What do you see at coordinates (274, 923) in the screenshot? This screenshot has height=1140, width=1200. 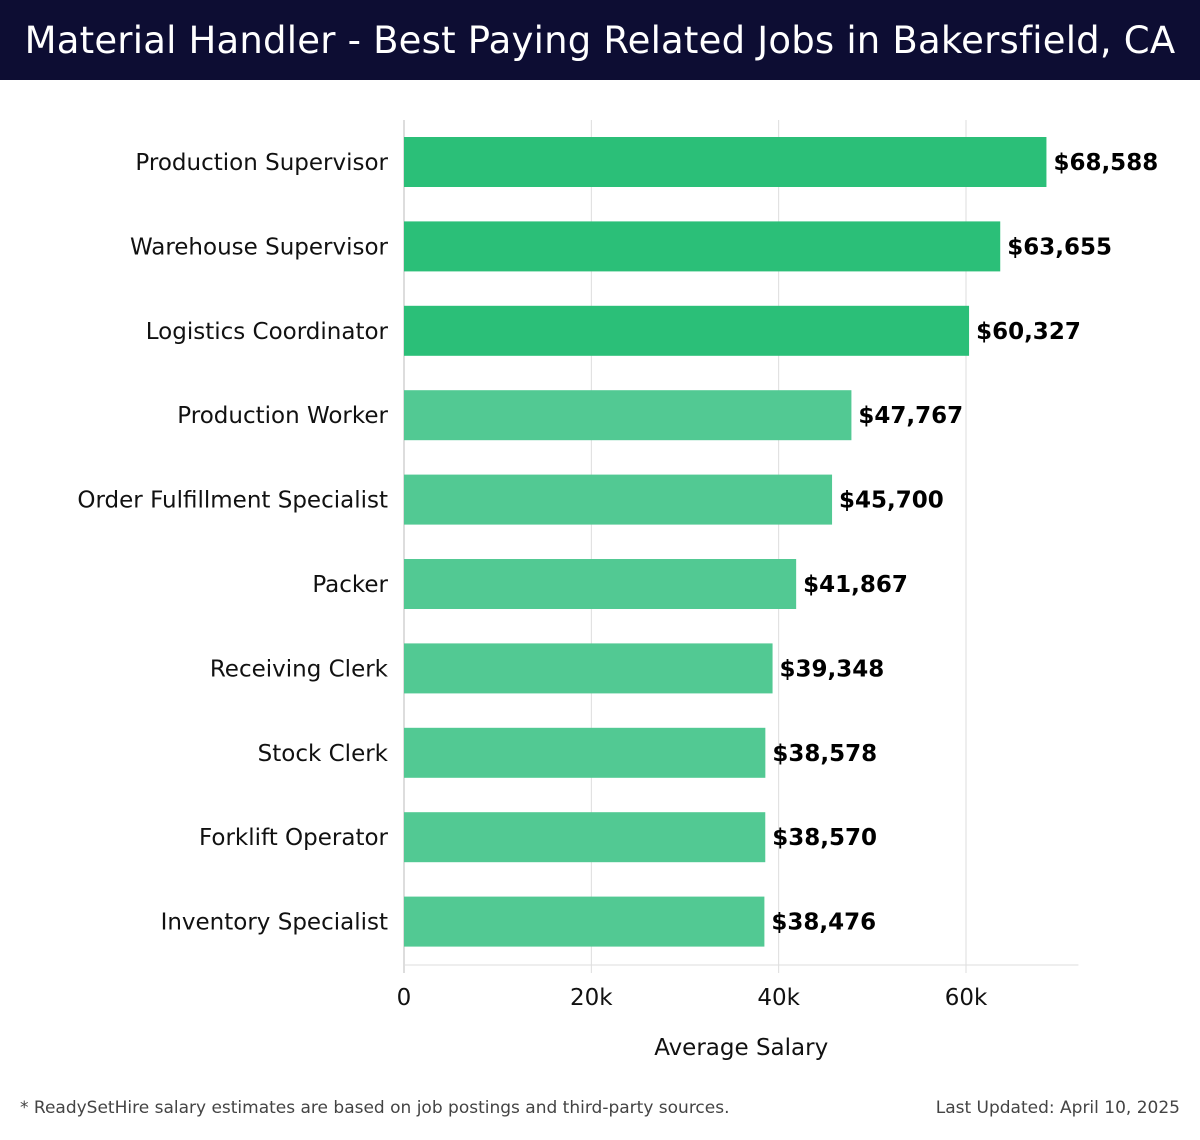 I see `category-label: Inventory Specialist` at bounding box center [274, 923].